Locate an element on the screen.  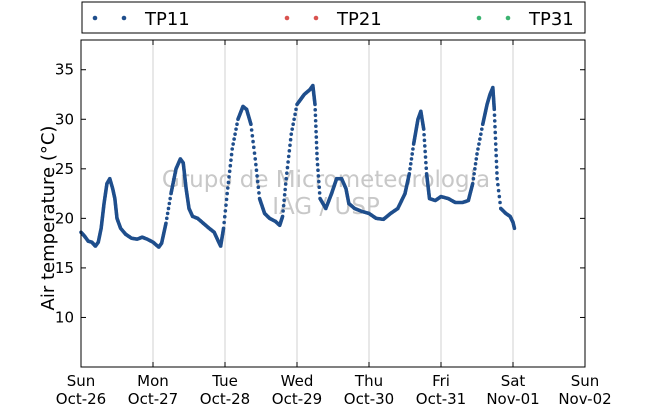
y-tick-label: 10 is located at coordinates (64, 317).